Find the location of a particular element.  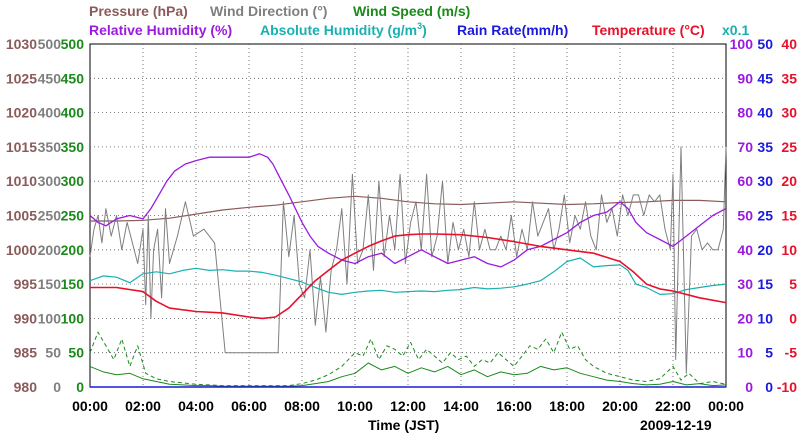

date-label: 2009-12-19 is located at coordinates (676, 425).